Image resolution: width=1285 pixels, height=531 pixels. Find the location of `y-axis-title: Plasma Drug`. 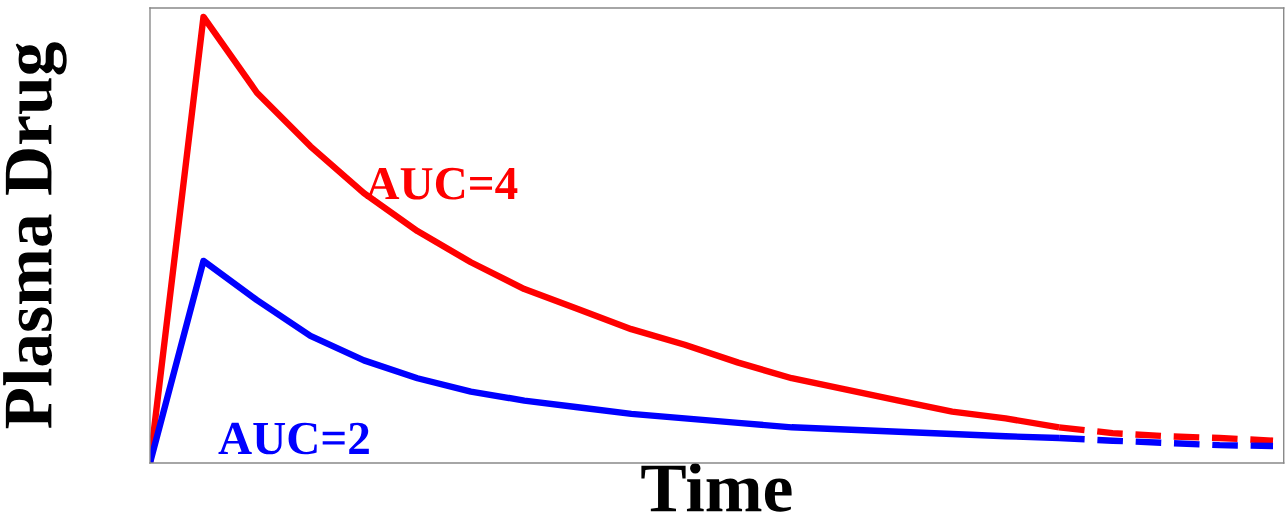

y-axis-title: Plasma Drug is located at coordinates (35, 235).